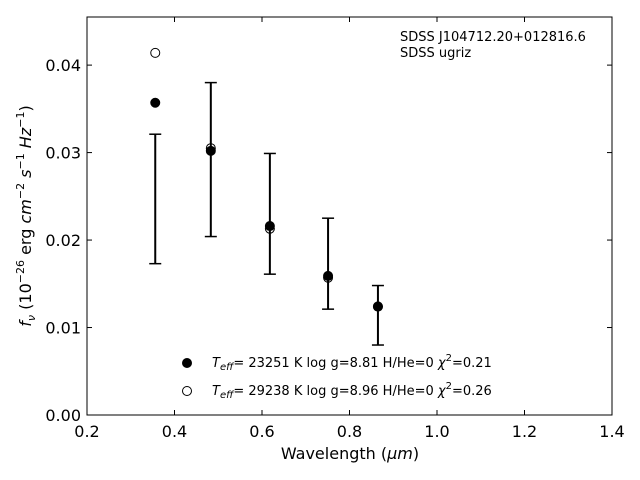 The width and height of the screenshot is (640, 480). I want to click on legend-entry-1: Teff= 23251 K log g=8.81 H/He=0 χ2=0.21, so click(352, 363).